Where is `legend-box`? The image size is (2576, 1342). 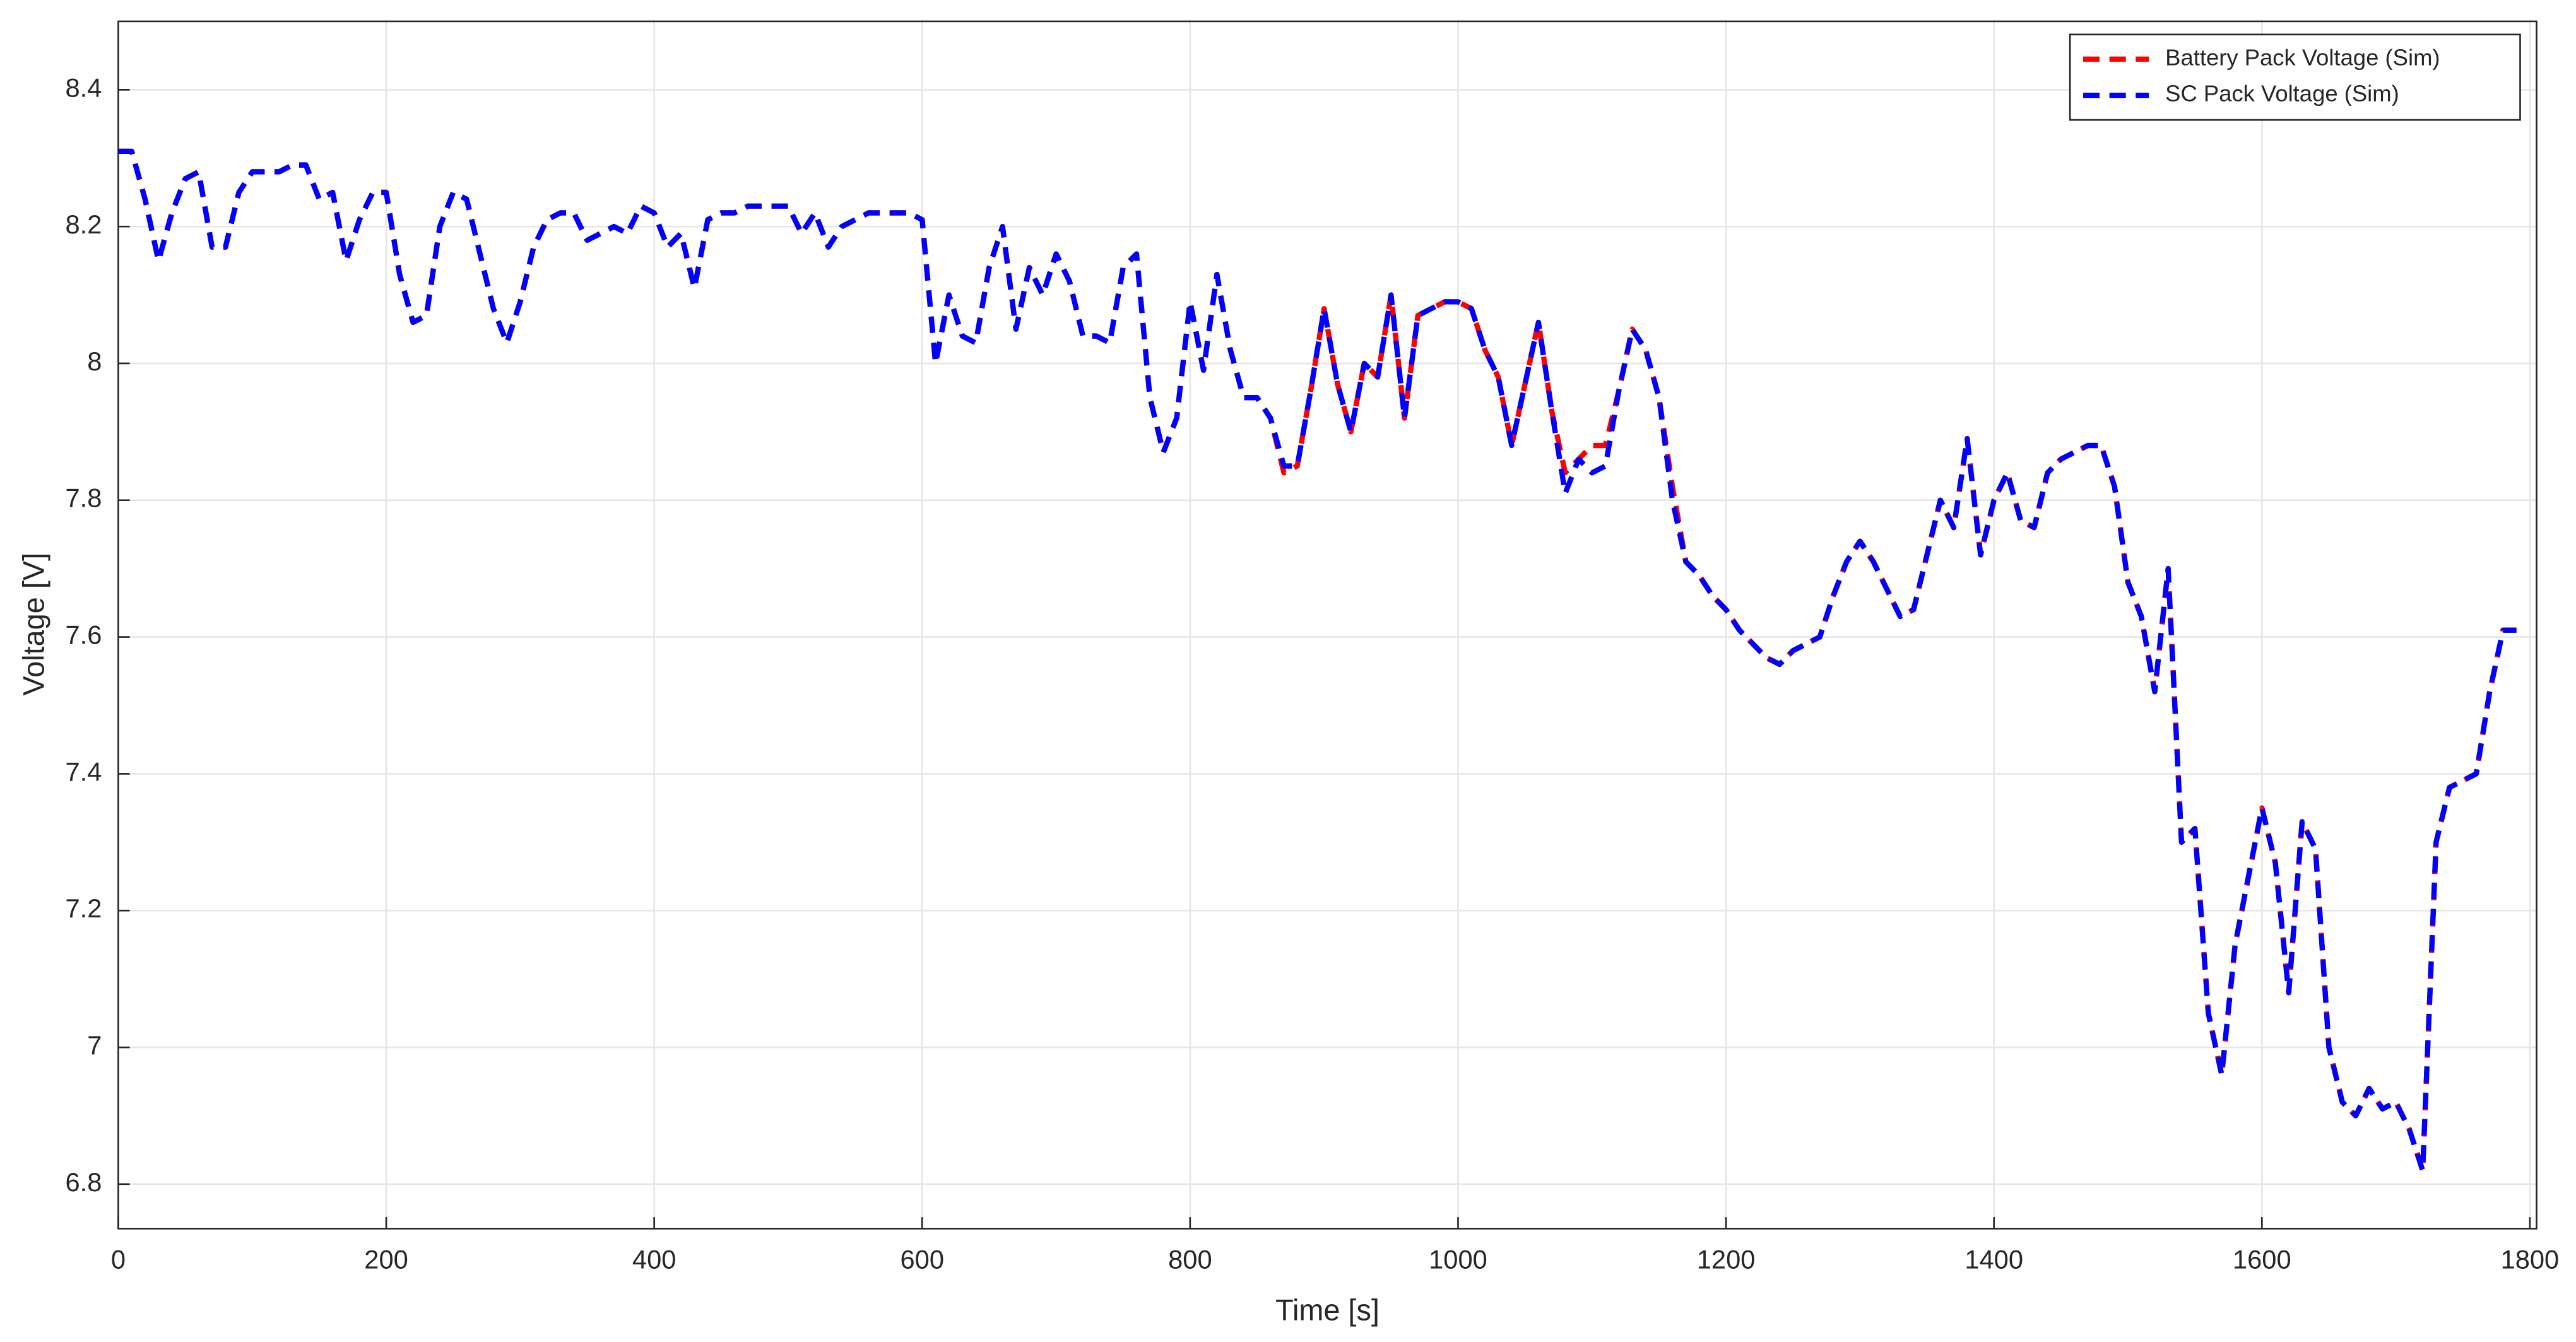
legend-box is located at coordinates (2295, 77).